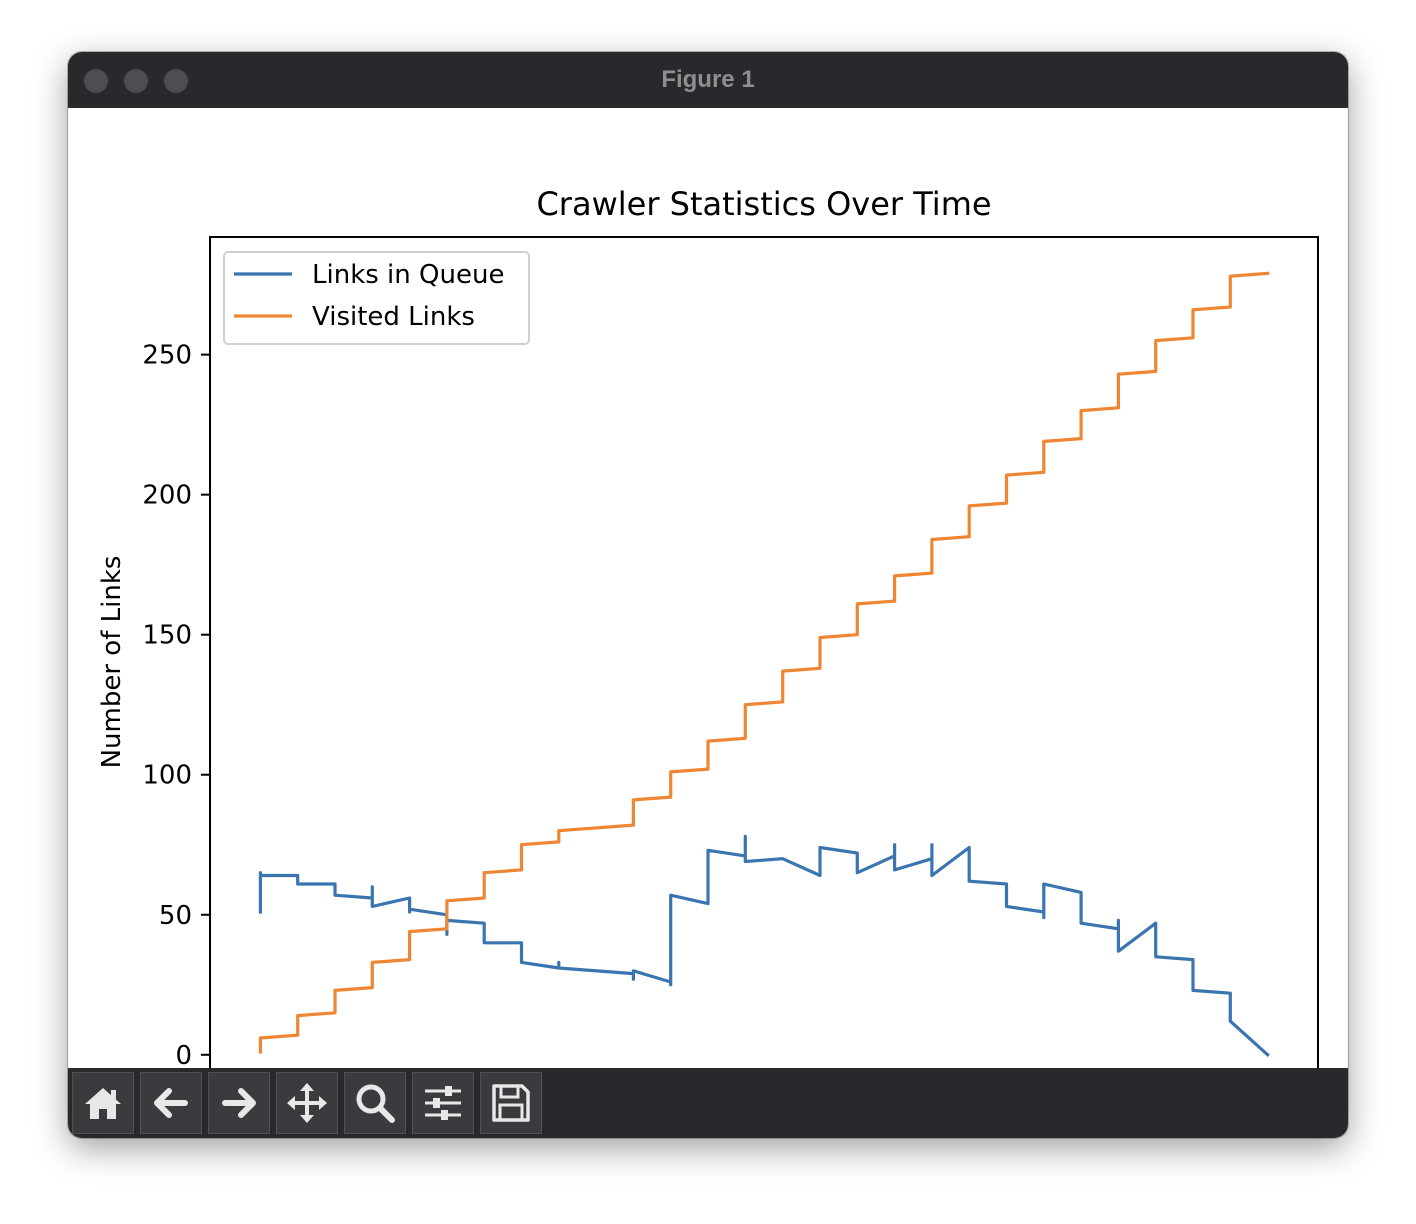 This screenshot has height=1224, width=1416. I want to click on y-tick-label: 200, so click(167, 496).